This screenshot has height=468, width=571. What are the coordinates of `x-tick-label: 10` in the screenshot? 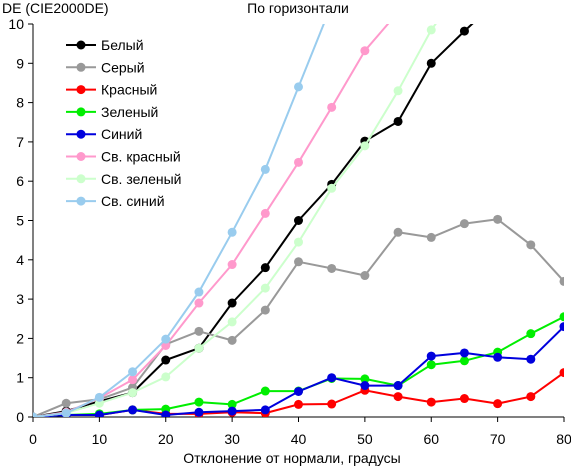 It's located at (100, 439).